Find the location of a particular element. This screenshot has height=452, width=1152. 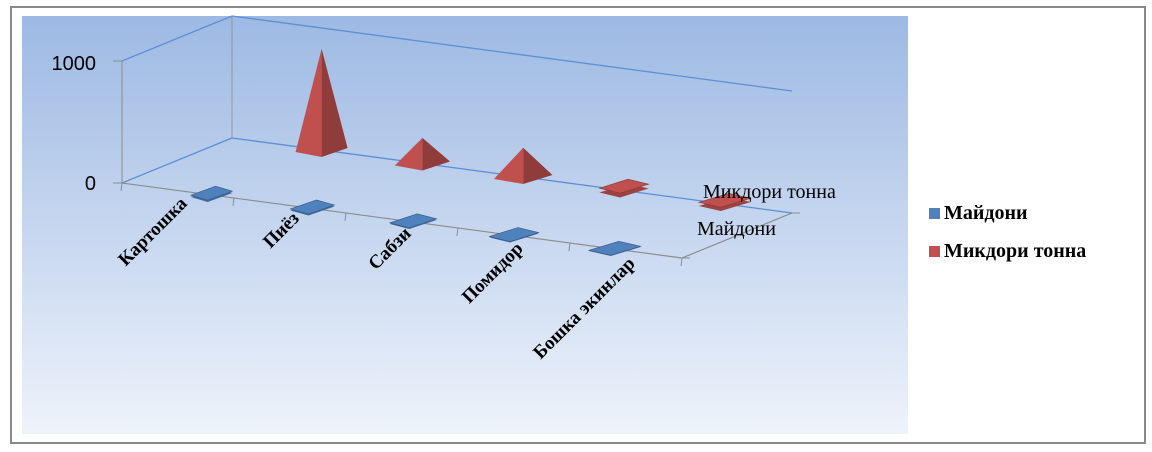

y-tick-label: 1000 is located at coordinates (74, 64).